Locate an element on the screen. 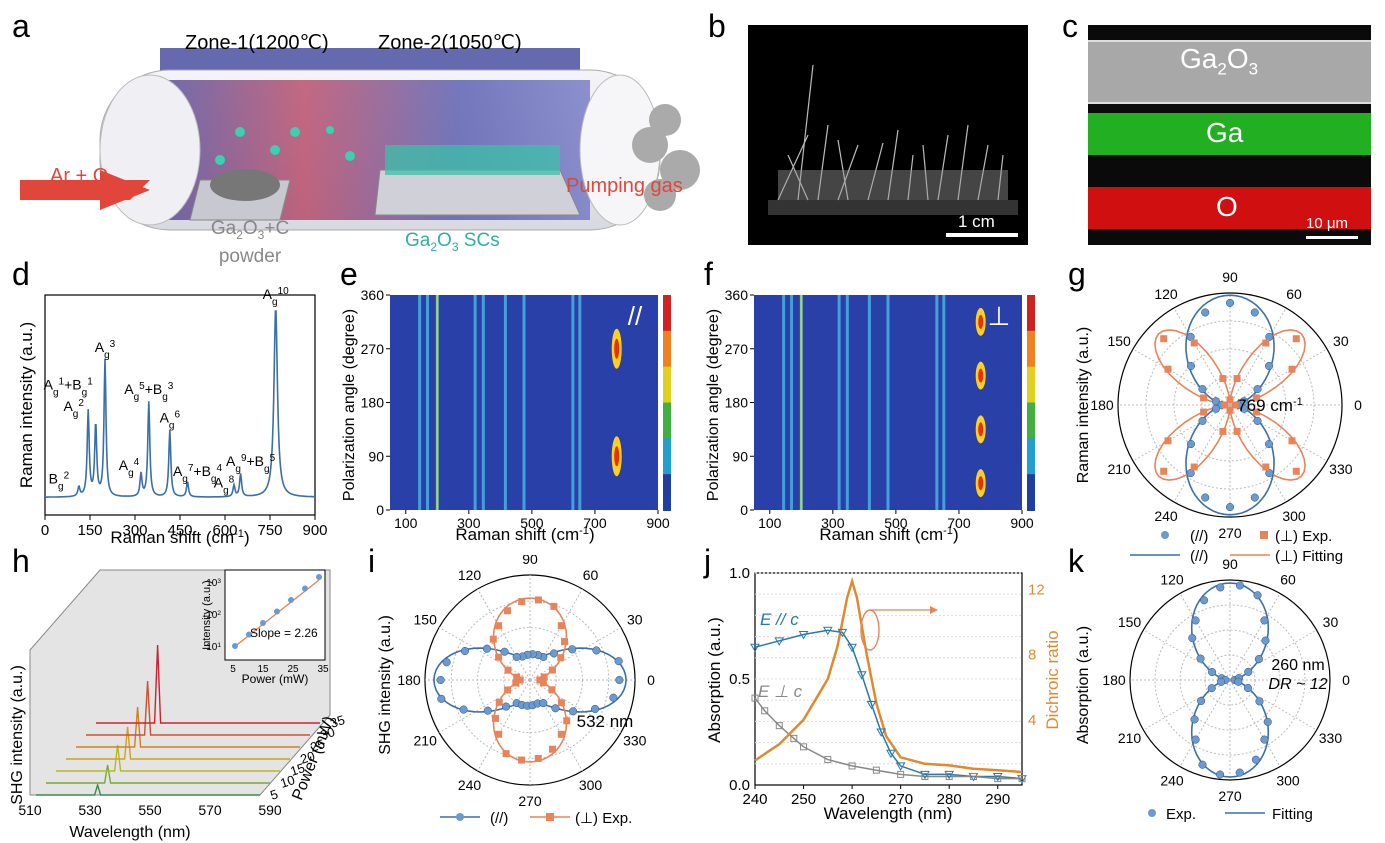 This screenshot has height=843, width=1385. angle-label: 120 is located at coordinates (1166, 294).